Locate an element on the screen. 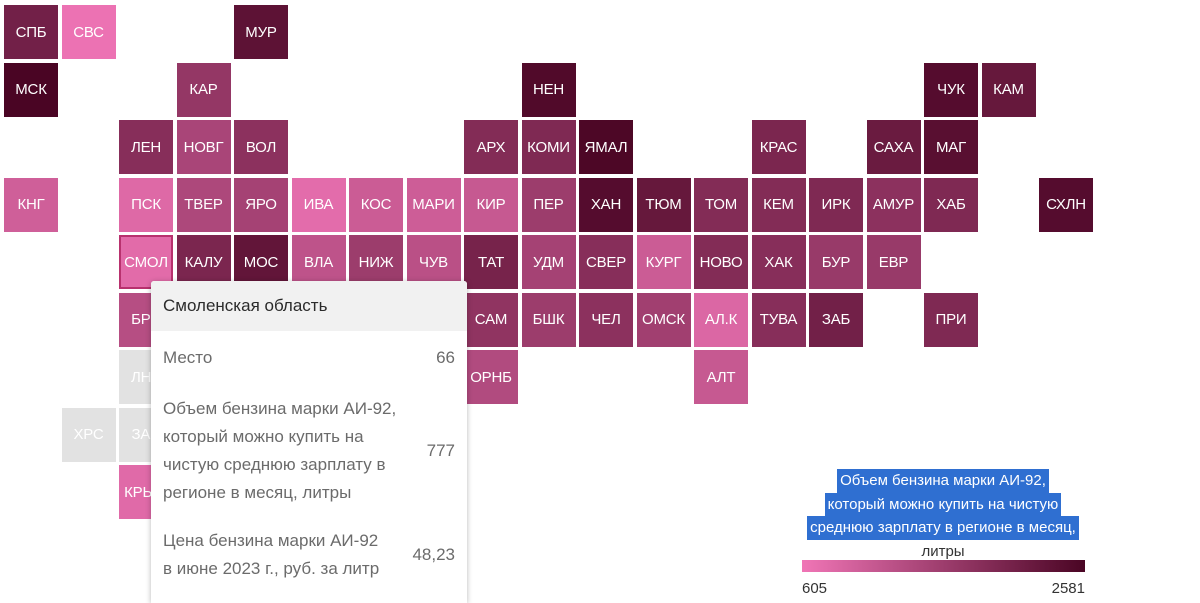 The image size is (1200, 603). legend-gradient-bar is located at coordinates (943, 566).